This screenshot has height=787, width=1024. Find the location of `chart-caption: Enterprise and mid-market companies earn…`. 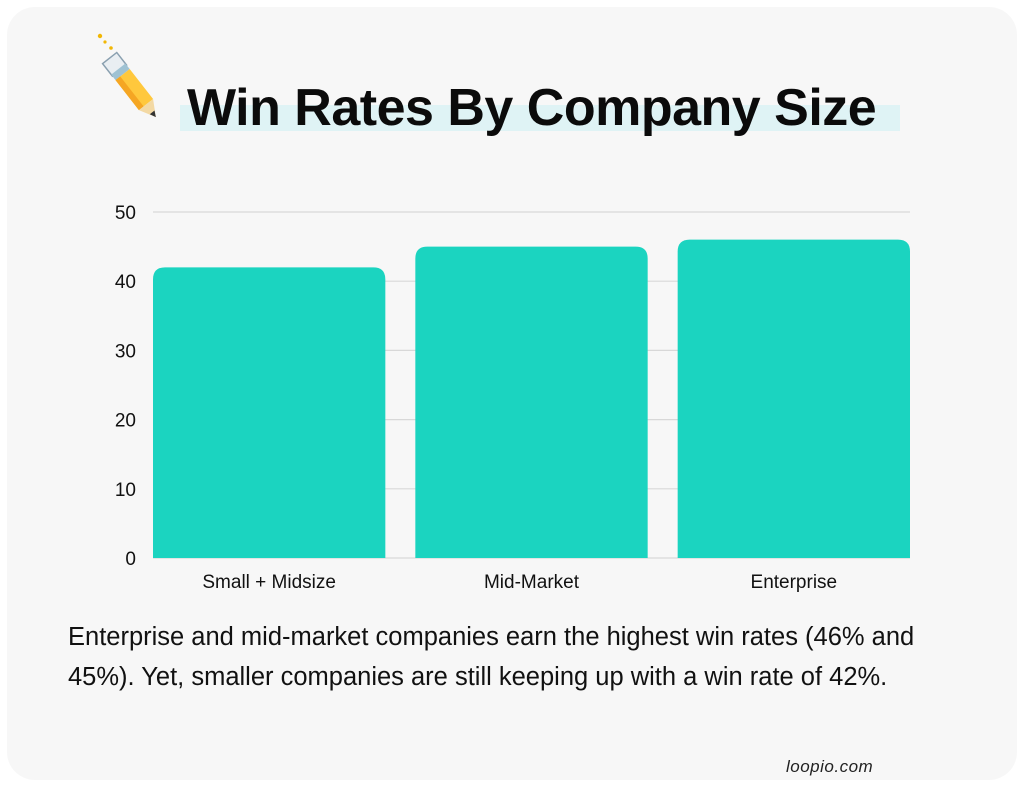

chart-caption: Enterprise and mid-market companies earn… is located at coordinates (491, 657).